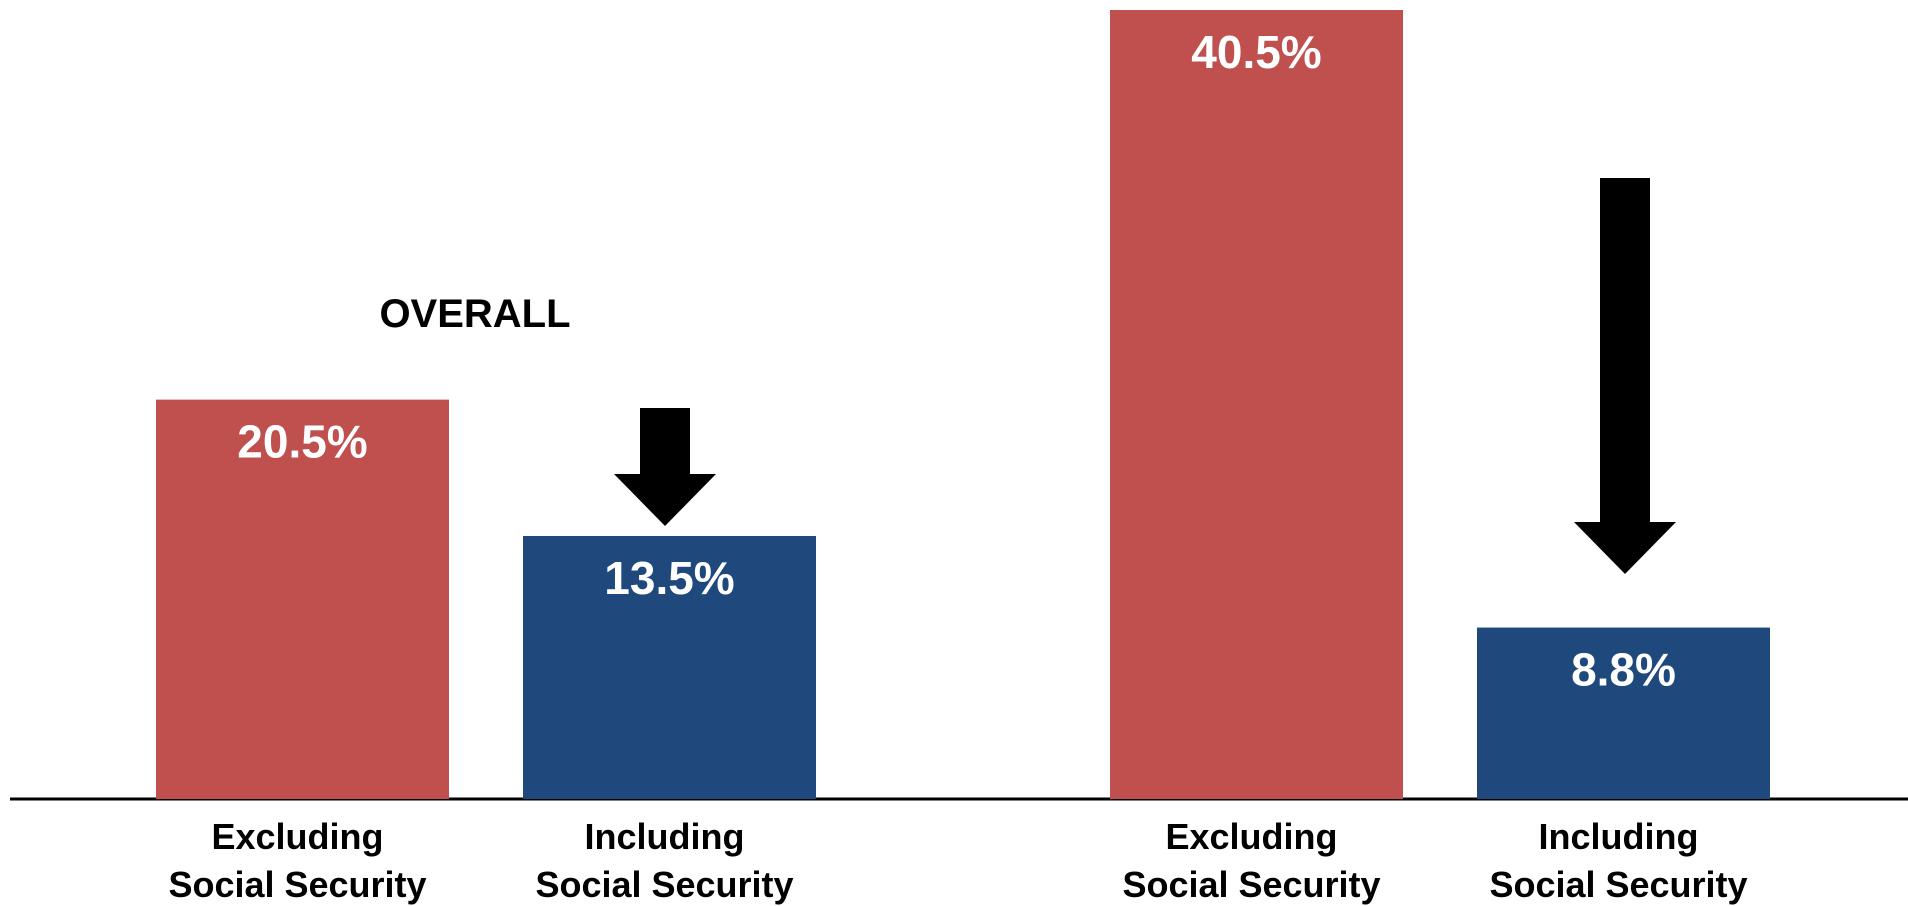 This screenshot has width=1908, height=906. Describe the element at coordinates (1256, 52) in the screenshot. I see `data-label-2-1: 40.5%` at that location.